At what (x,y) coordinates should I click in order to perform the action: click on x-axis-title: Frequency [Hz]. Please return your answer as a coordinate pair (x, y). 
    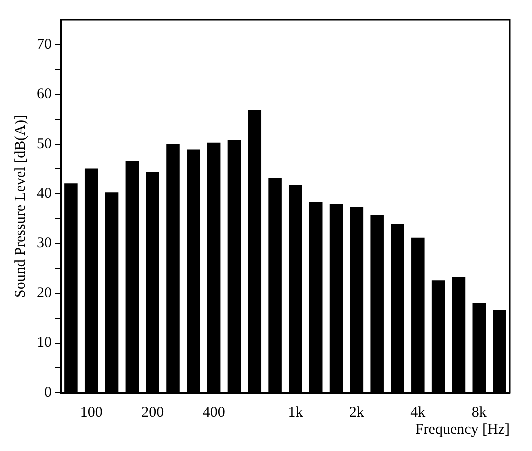
    Looking at the image, I should click on (462, 430).